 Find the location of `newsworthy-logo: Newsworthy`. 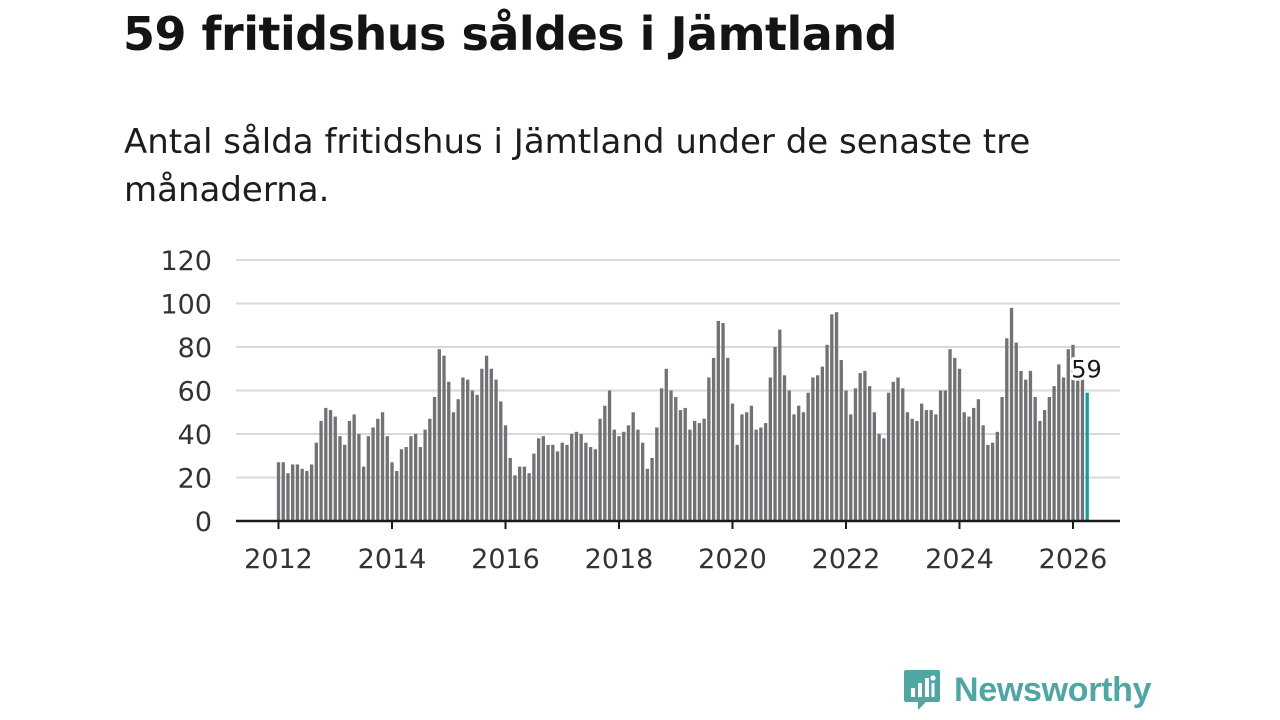

newsworthy-logo: Newsworthy is located at coordinates (1027, 690).